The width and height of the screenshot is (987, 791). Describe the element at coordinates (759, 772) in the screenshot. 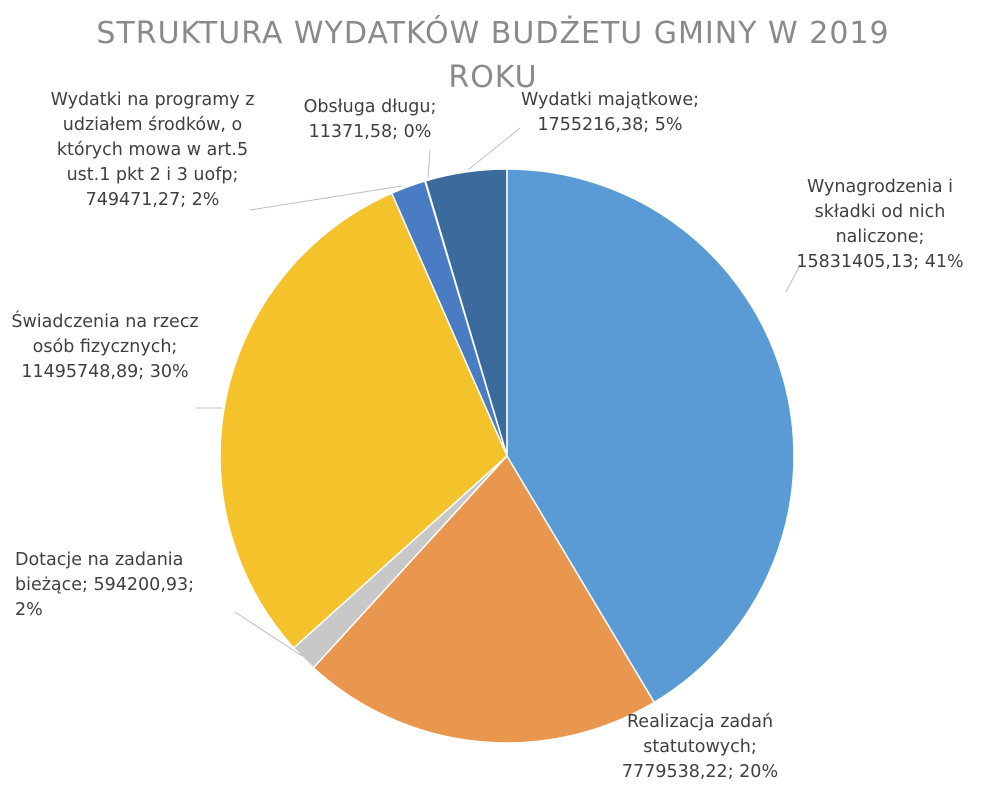

I see `label-percent: 20%` at that location.